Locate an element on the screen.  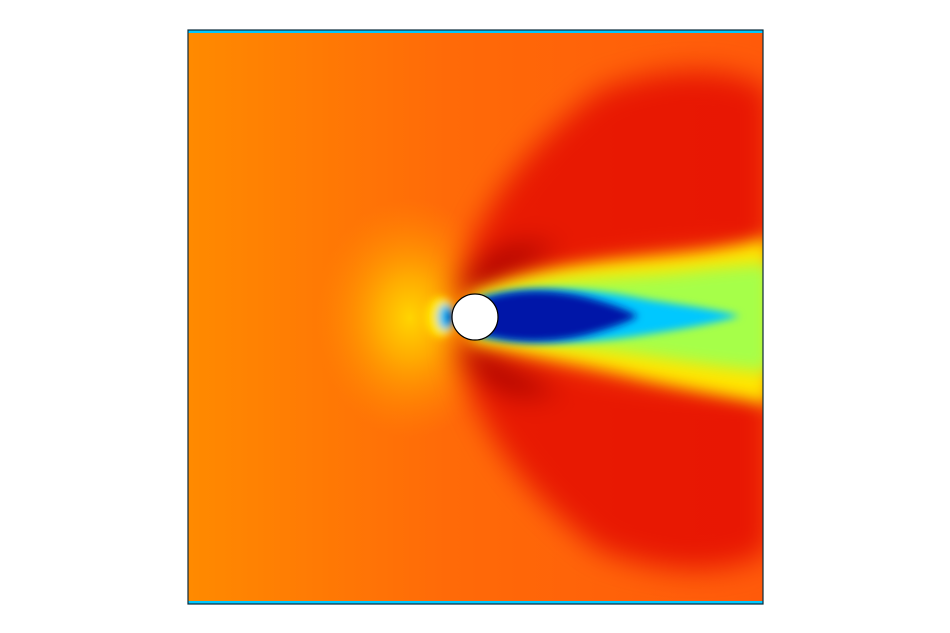
bottom-wall-layer is located at coordinates (475, 602).